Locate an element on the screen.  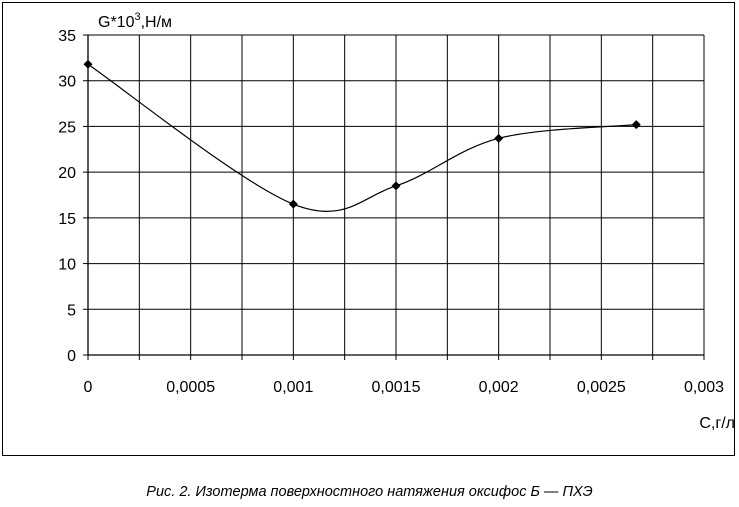
y-tick-label: 30 is located at coordinates (67, 82).